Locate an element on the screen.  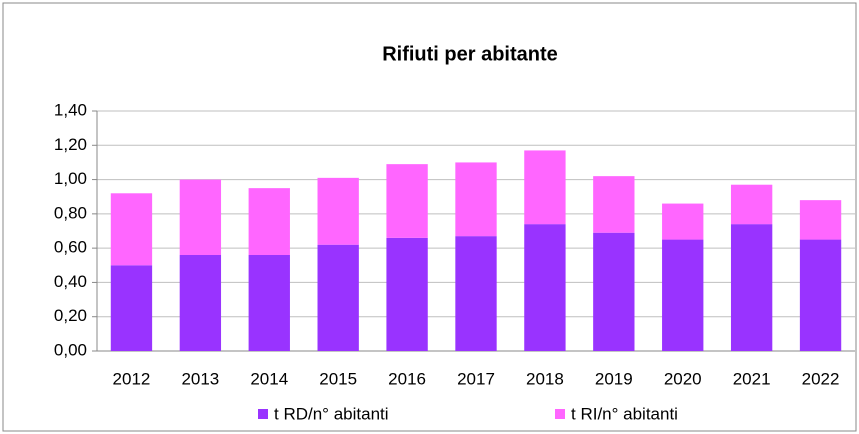
x-tick-label: 2012 is located at coordinates (132, 378).